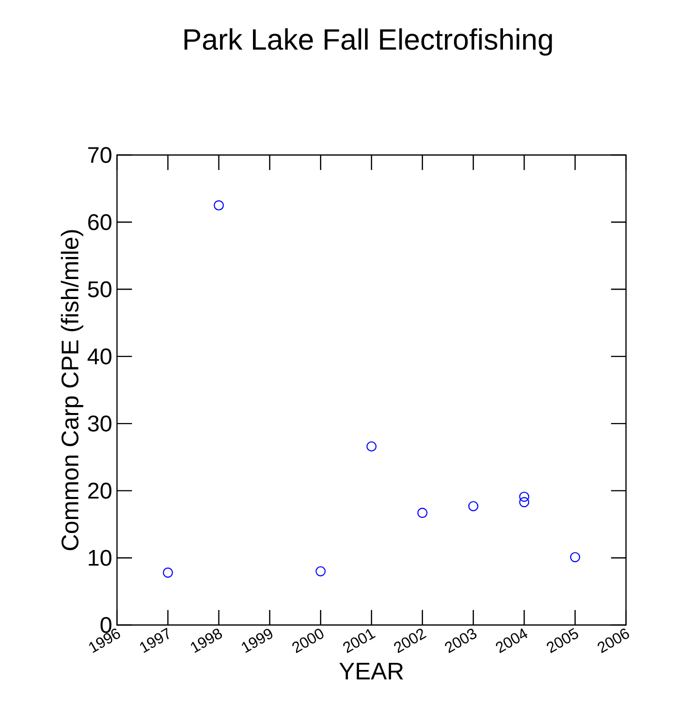 The height and width of the screenshot is (725, 697). What do you see at coordinates (100, 490) in the screenshot?
I see `y-tick-label: 20` at bounding box center [100, 490].